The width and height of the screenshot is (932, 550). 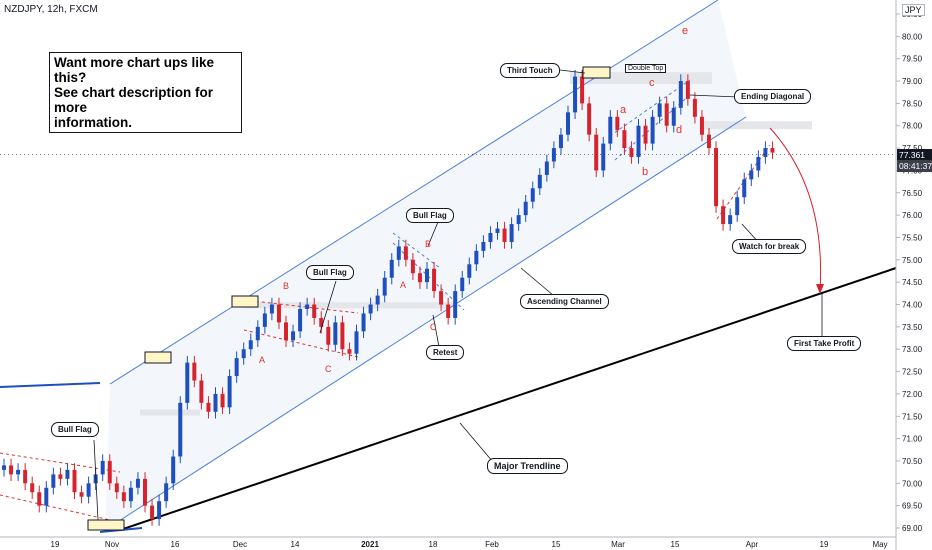 I want to click on countdown-tag: 08:41:37, so click(x=914, y=166).